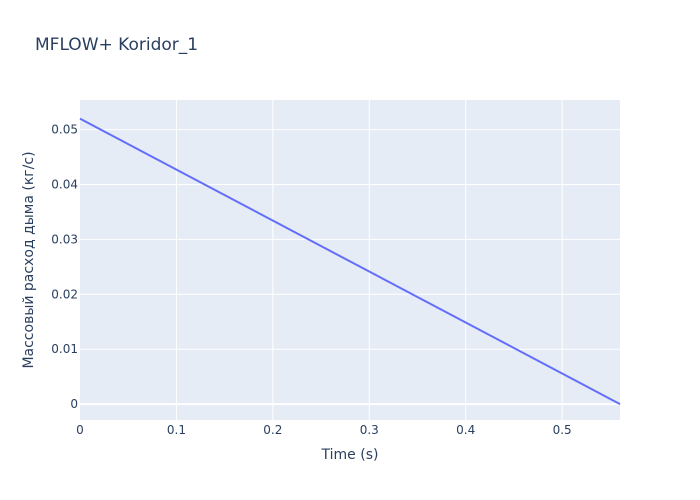  What do you see at coordinates (64, 185) in the screenshot?
I see `y-tick-label: 0.04` at bounding box center [64, 185].